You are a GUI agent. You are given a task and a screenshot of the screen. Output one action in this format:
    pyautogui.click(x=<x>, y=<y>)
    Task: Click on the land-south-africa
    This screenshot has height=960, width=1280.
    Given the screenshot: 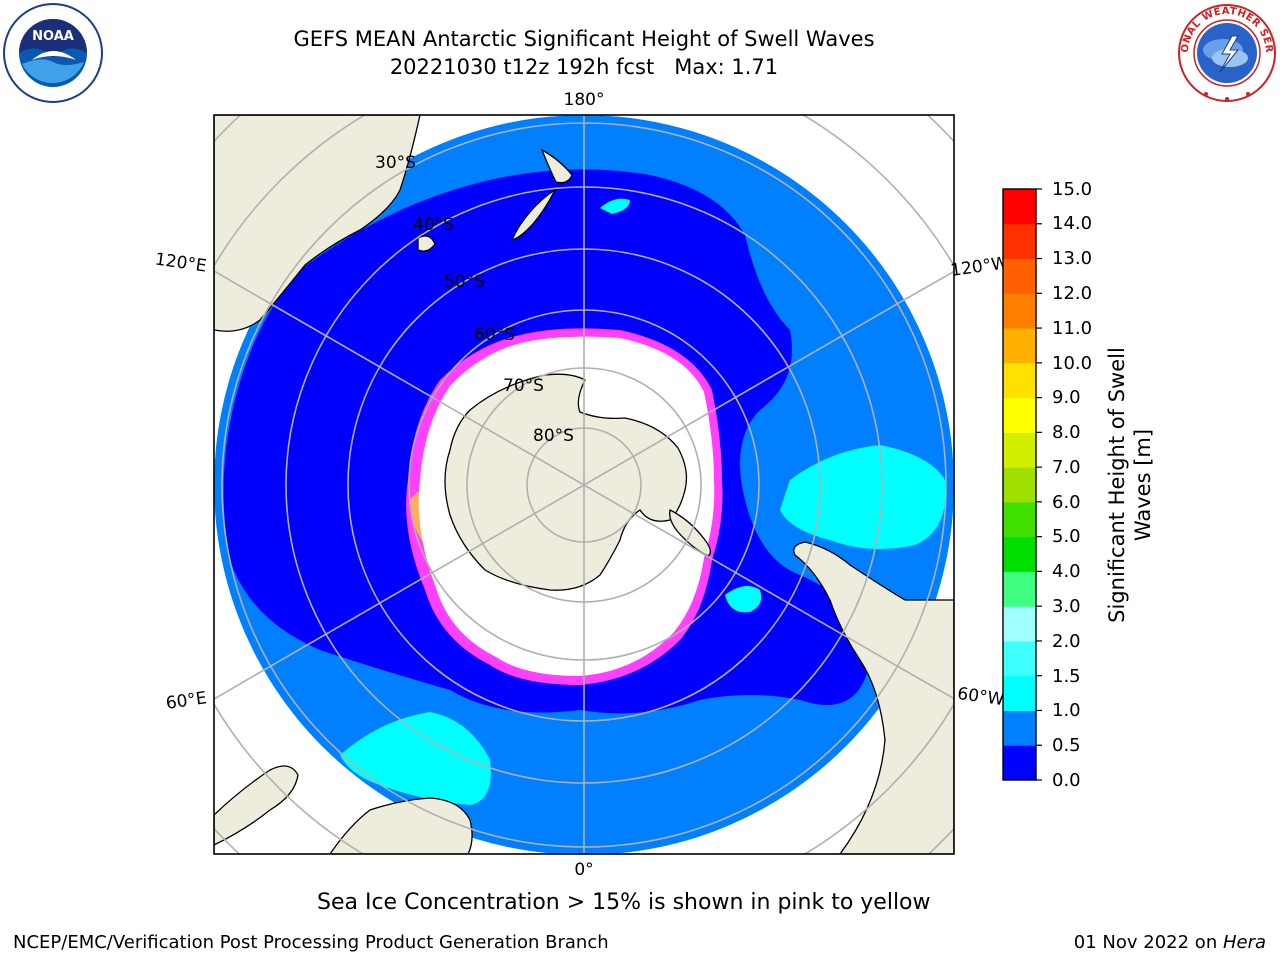 What is the action you would take?
    pyautogui.click(x=401, y=825)
    